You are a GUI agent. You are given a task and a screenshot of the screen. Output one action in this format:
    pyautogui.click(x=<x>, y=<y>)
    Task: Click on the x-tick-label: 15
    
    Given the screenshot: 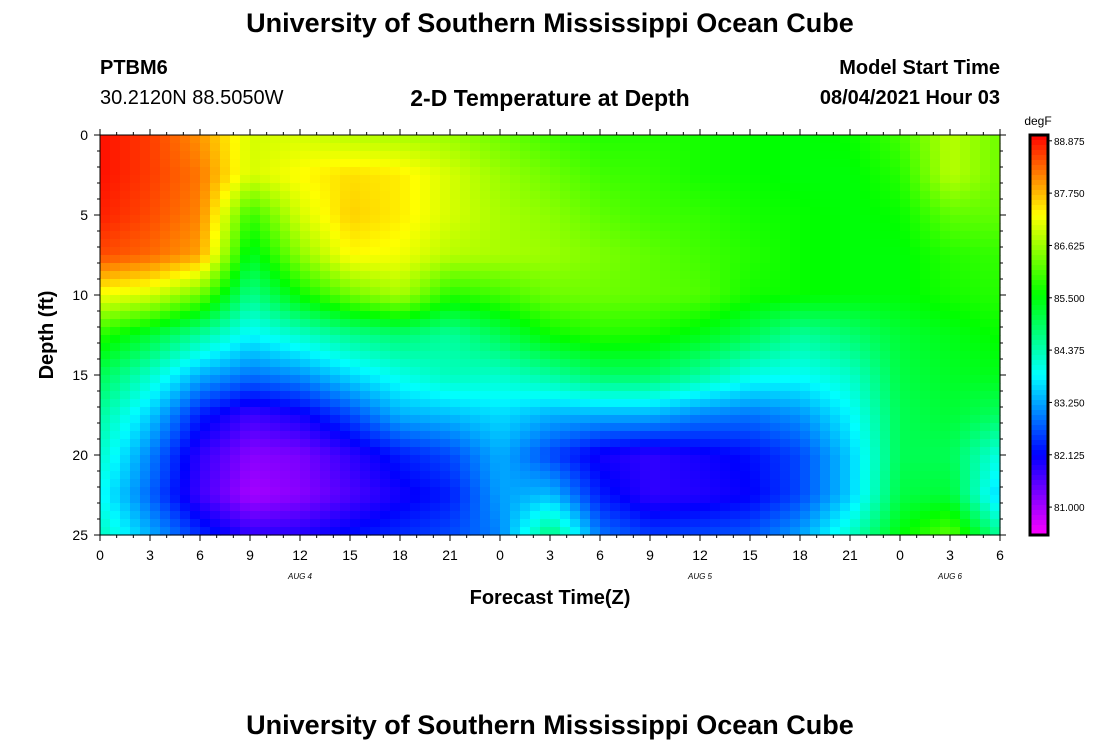 What is the action you would take?
    pyautogui.click(x=350, y=555)
    